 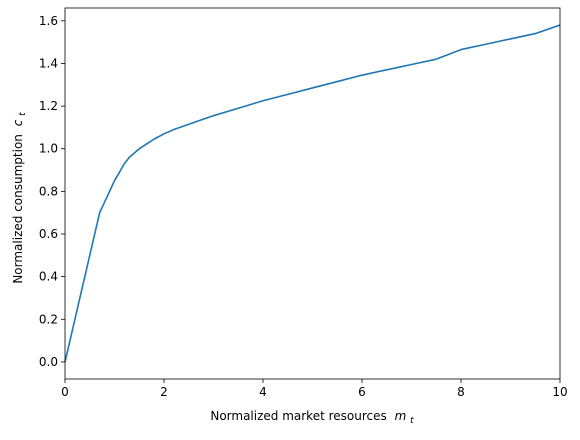 I want to click on x-axis-label: Normalized market resources m t, so click(x=312, y=417).